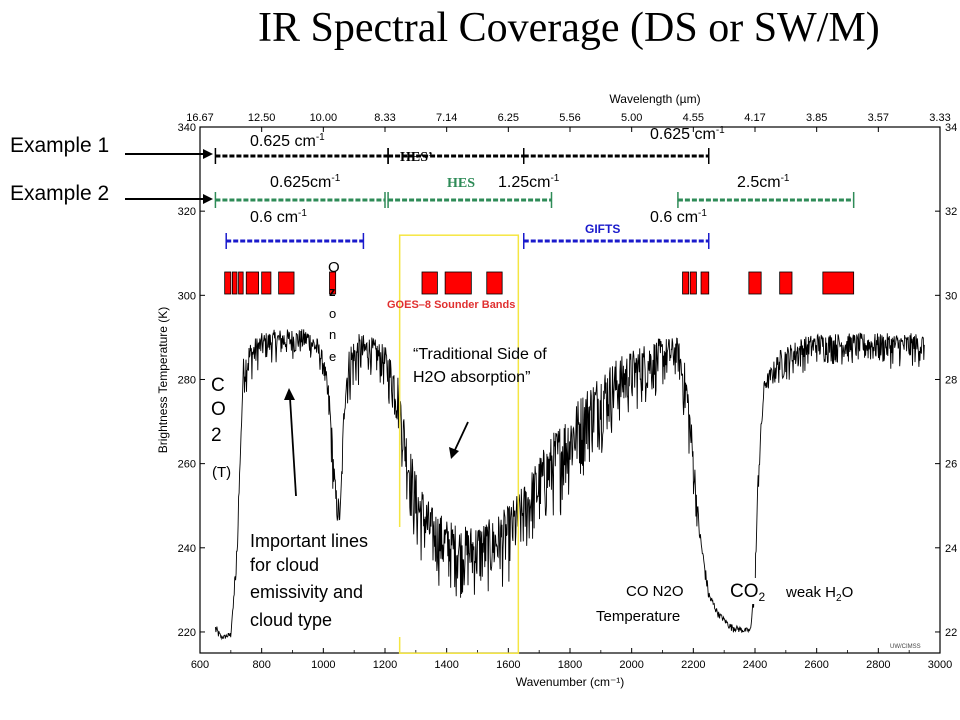  Describe the element at coordinates (187, 380) in the screenshot. I see `y-tick-label: 280` at that location.